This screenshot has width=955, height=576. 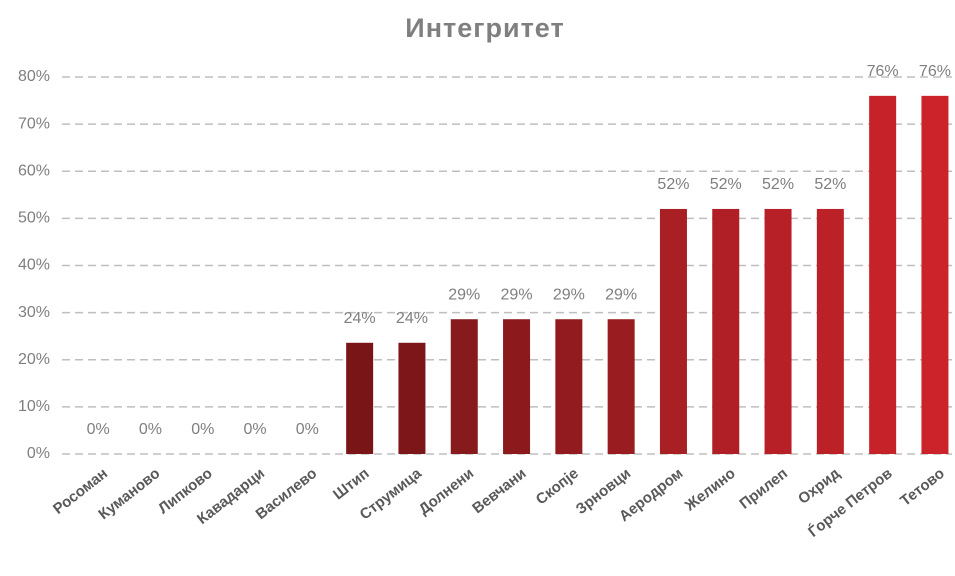 What do you see at coordinates (34, 170) in the screenshot?
I see `y-tick-label: 60%` at bounding box center [34, 170].